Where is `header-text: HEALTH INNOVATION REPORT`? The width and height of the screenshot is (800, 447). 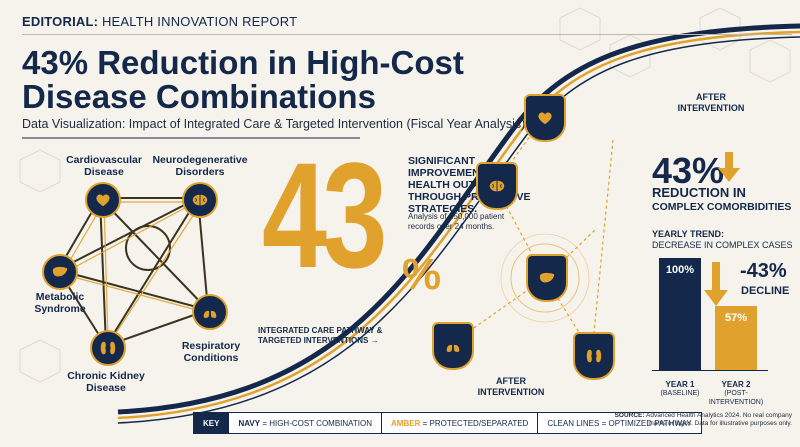
header-text: HEALTH INNOVATION REPORT is located at coordinates (199, 21).